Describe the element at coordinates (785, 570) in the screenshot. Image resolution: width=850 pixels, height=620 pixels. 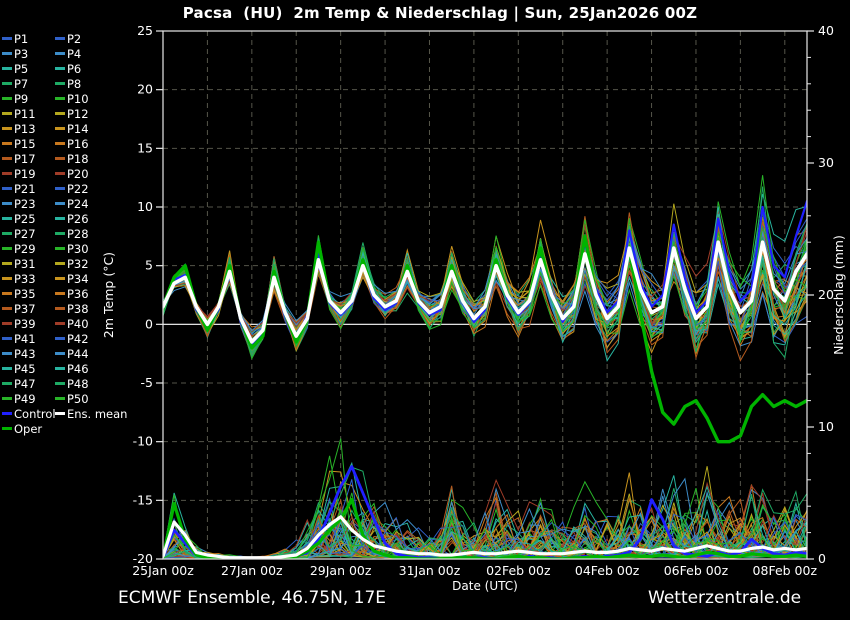
I see `x-axis-tick-label: 08Feb 00z` at that location.